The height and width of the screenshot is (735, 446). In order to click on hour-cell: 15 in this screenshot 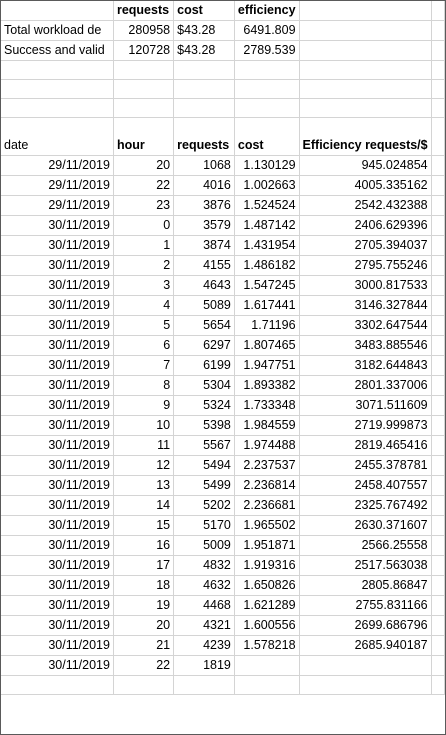, I will do `click(144, 525)`.